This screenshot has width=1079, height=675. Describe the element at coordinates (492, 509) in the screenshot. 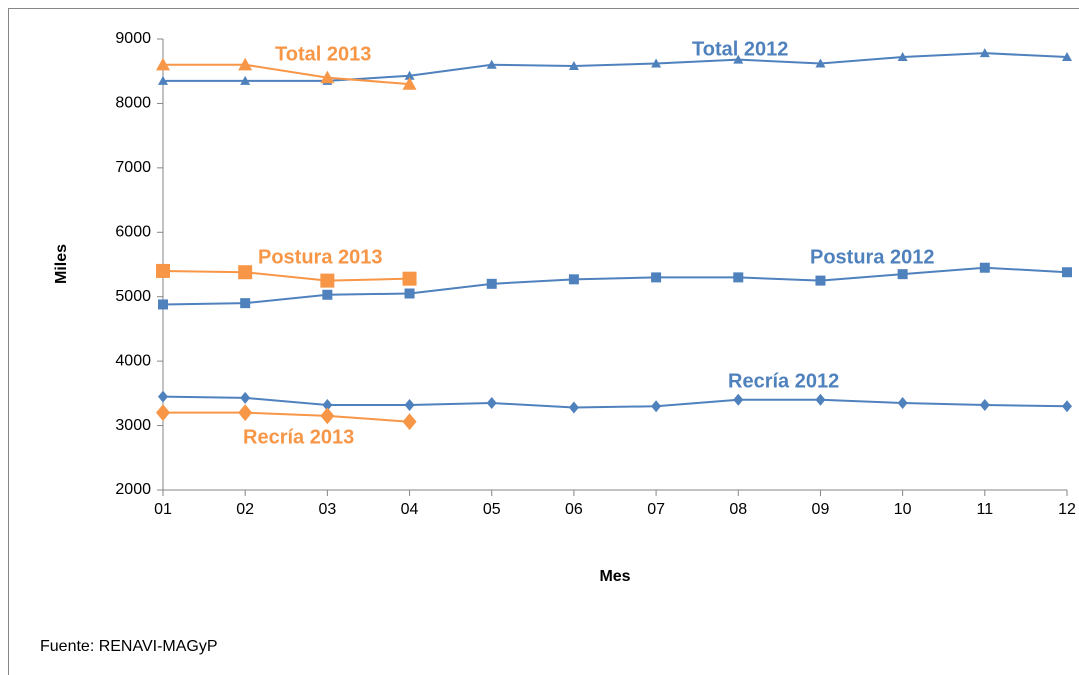

I see `x-tick-label: 05` at that location.